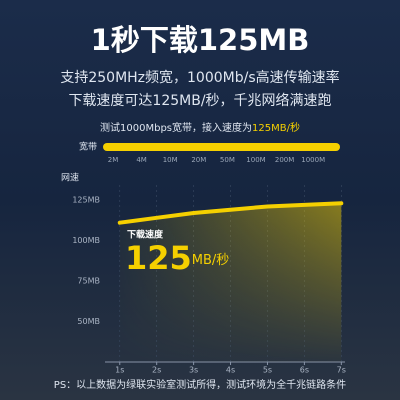 This screenshot has height=400, width=400. Describe the element at coordinates (200, 384) in the screenshot. I see `footnote: PS：以上数据为绿联实验室测试所得，测试环境为全千兆链路条件` at that location.